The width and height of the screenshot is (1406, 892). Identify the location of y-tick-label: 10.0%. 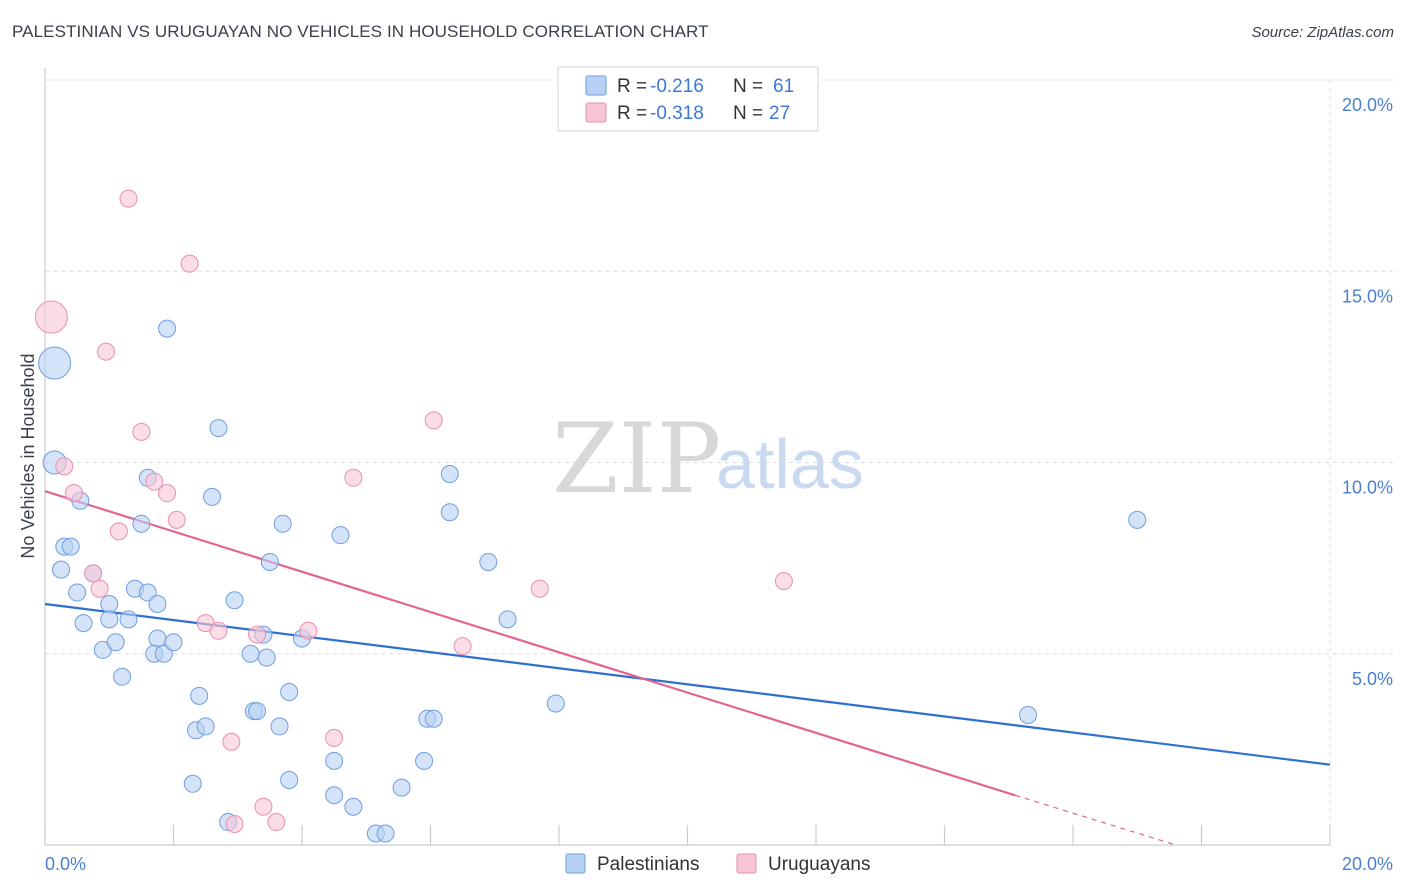
(1367, 488).